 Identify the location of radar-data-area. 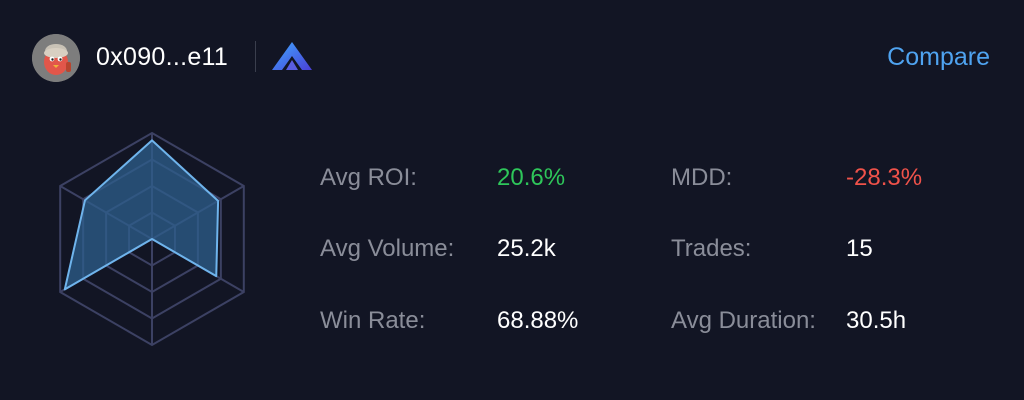
(141, 215).